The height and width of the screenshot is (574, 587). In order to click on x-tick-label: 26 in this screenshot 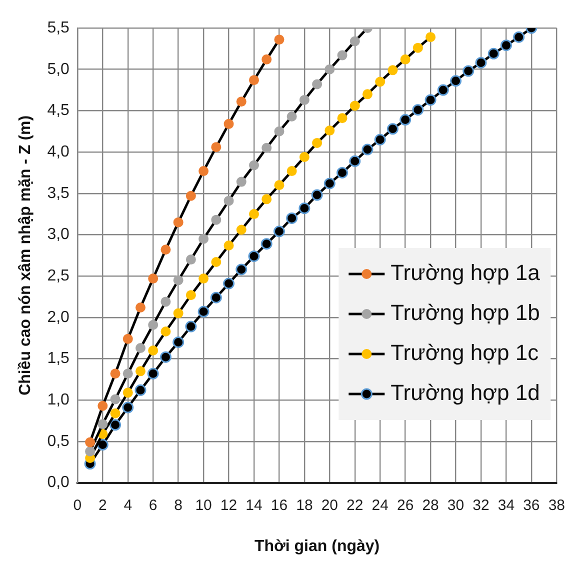, I will do `click(405, 505)`.